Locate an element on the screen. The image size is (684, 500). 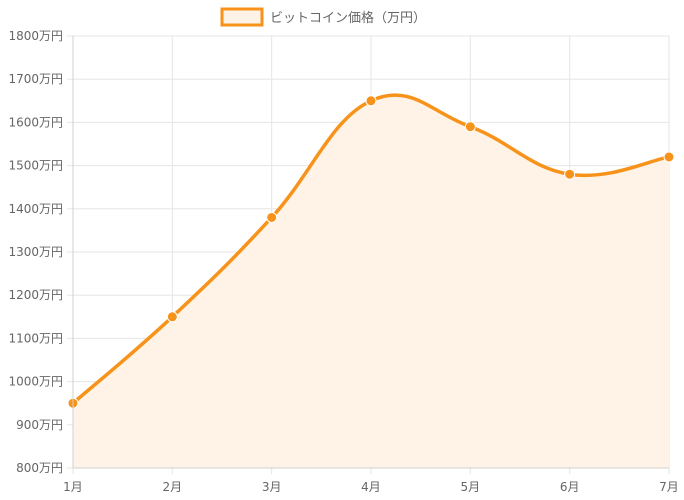
x-tick-label: 1月 is located at coordinates (73, 487).